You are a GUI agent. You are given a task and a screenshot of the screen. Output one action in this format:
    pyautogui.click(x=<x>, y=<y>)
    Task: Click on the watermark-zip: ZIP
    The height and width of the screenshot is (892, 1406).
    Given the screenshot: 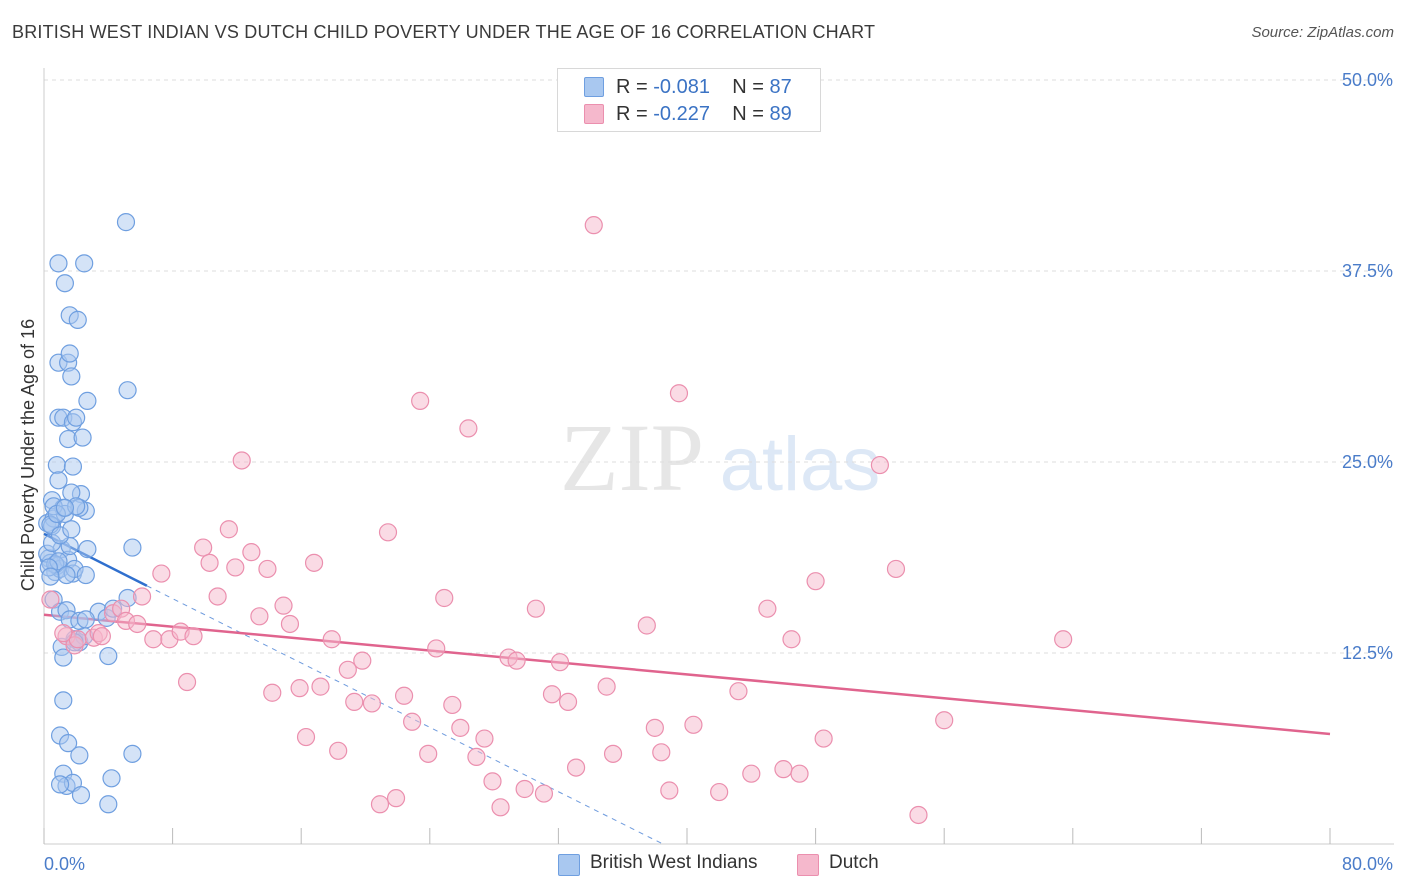 What is the action you would take?
    pyautogui.click(x=632, y=457)
    